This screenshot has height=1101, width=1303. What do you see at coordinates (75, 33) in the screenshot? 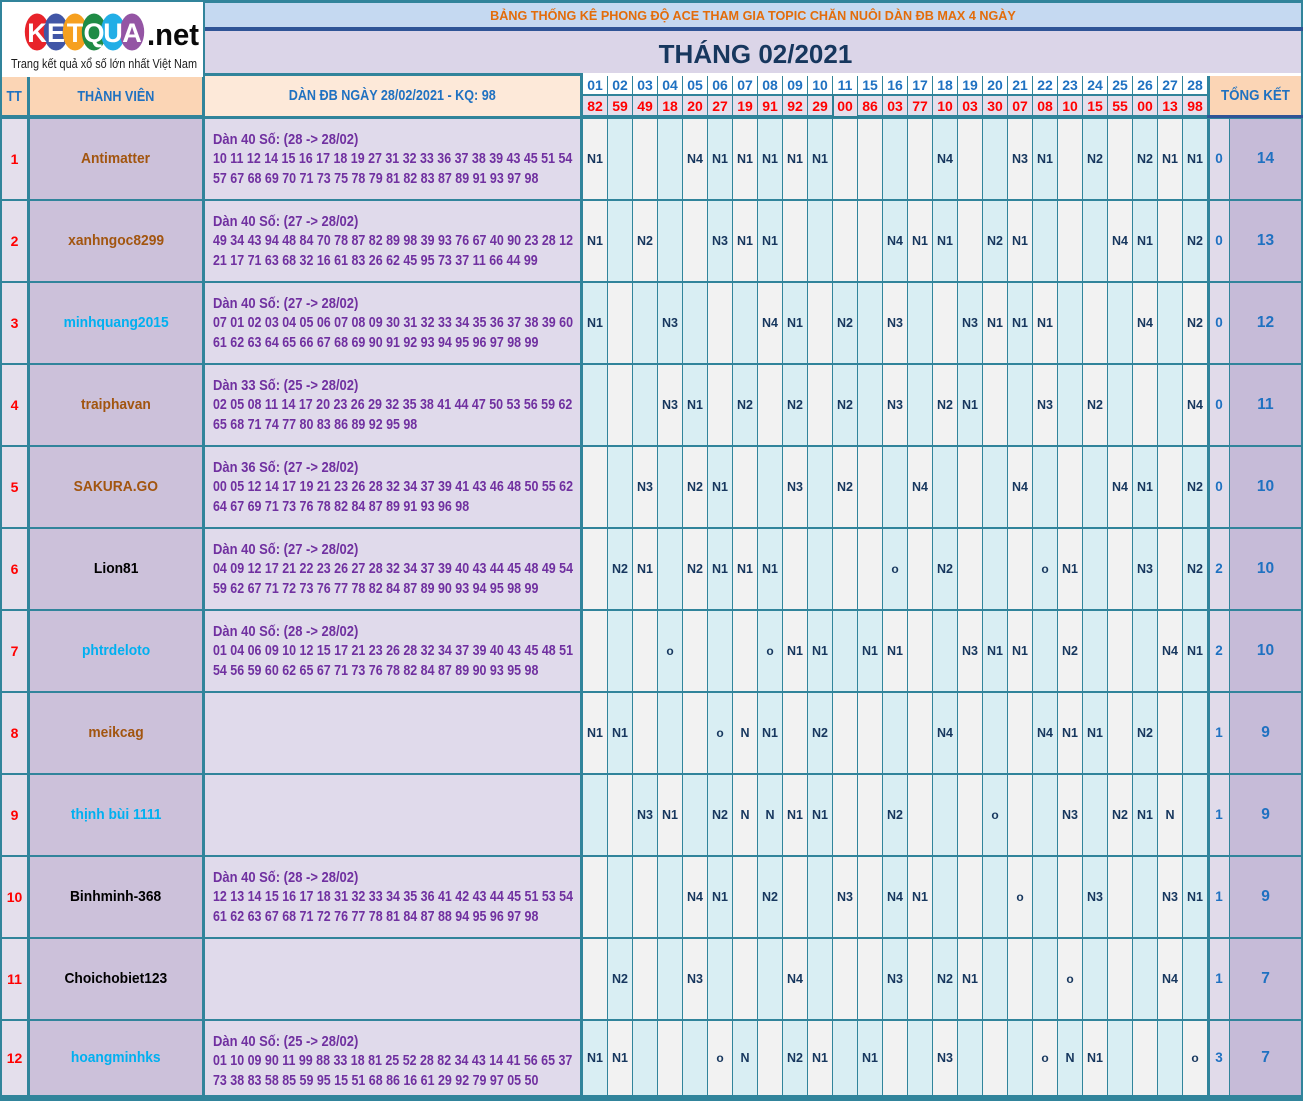
I see `svg-text: T` at bounding box center [75, 33].